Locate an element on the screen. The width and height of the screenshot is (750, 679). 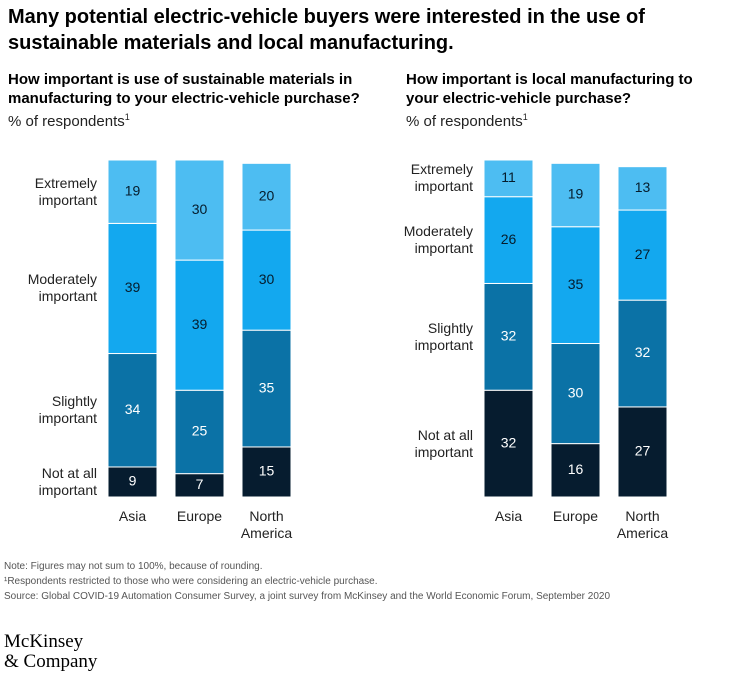
value-label: 7 is located at coordinates (200, 484).